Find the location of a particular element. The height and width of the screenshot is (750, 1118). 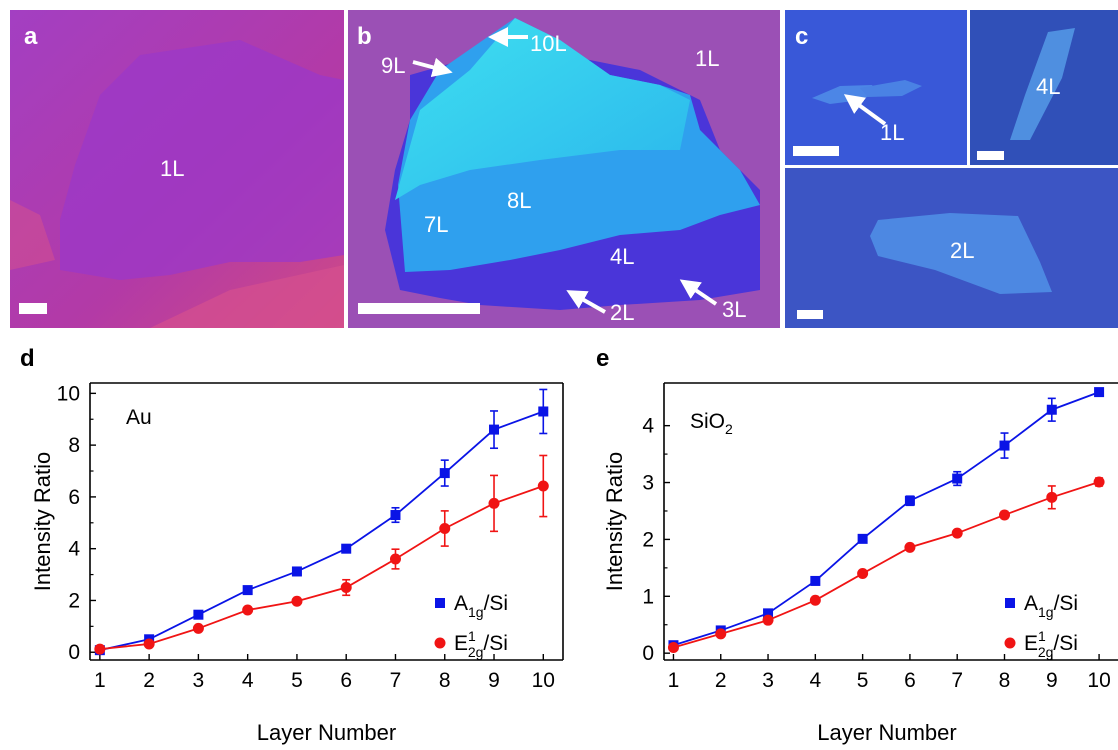

panel-e-letter: e is located at coordinates (602, 358).